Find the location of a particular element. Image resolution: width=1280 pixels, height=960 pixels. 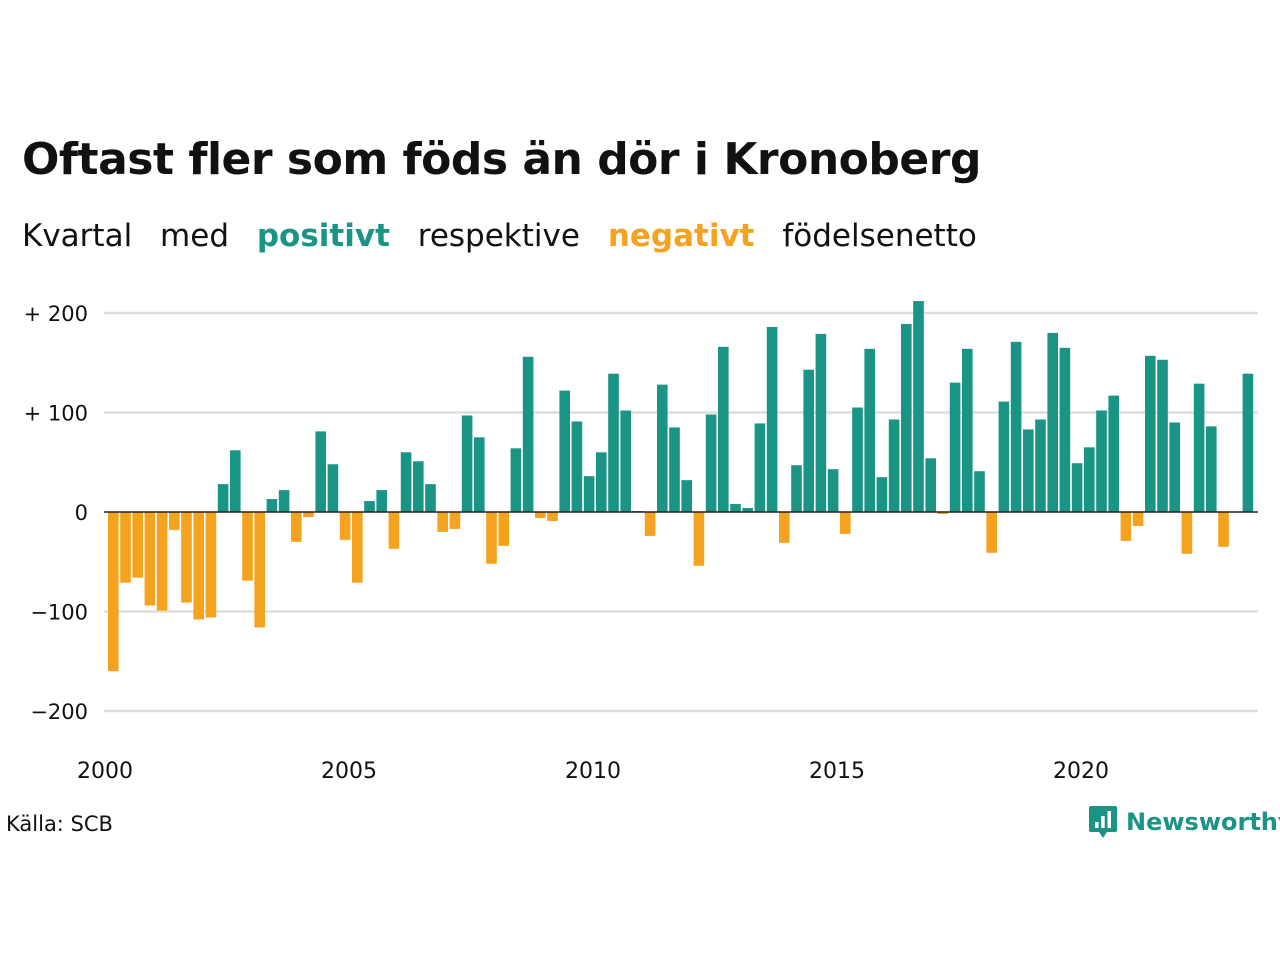

x-tick-label: 2020 is located at coordinates (1081, 771).